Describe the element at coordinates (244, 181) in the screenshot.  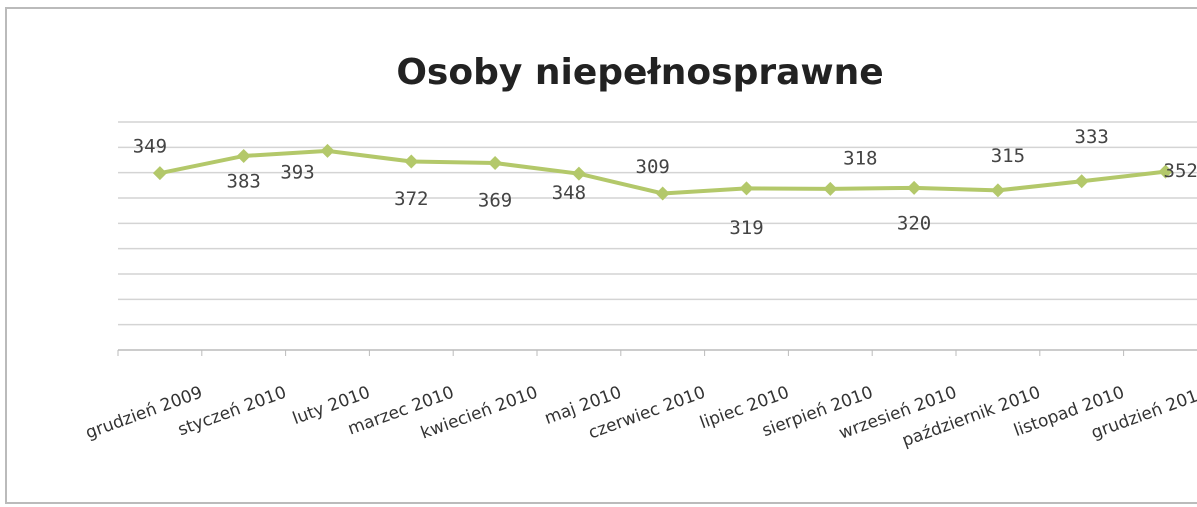
I see `data-label: 383` at that location.